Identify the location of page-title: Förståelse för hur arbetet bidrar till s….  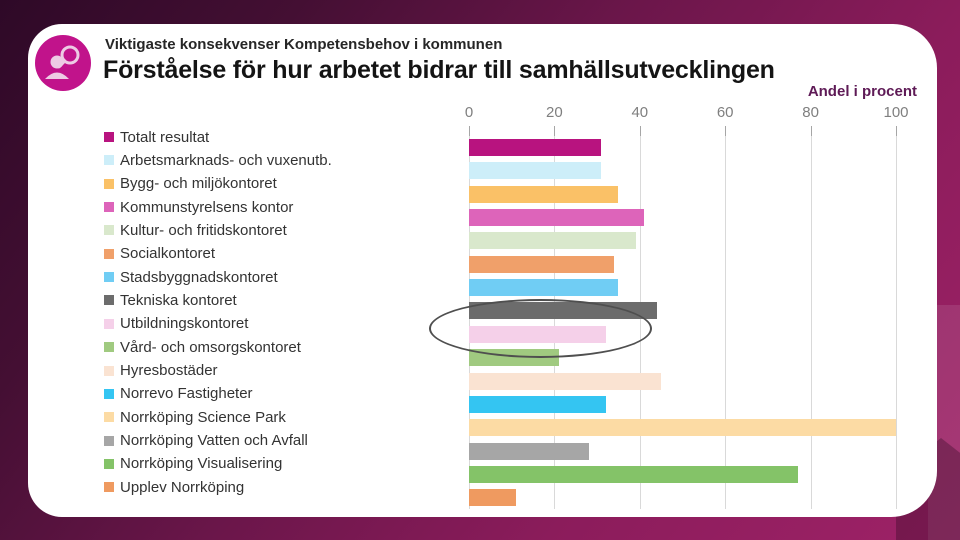
(439, 70).